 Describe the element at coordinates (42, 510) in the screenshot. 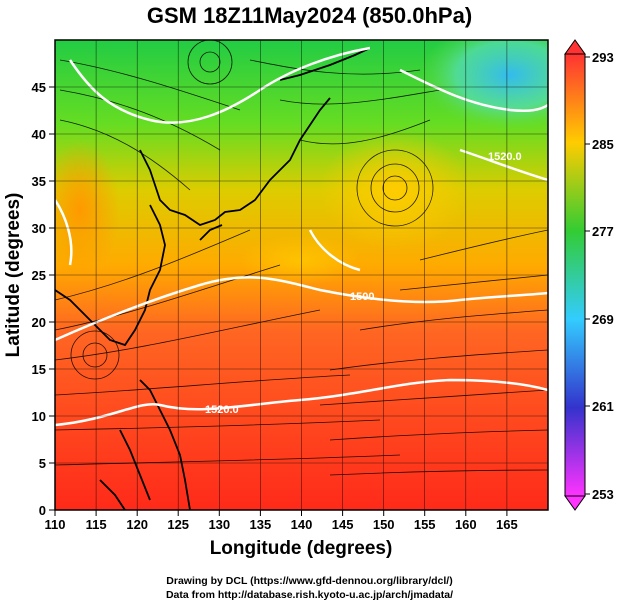

I see `y-tick-label: 0` at that location.